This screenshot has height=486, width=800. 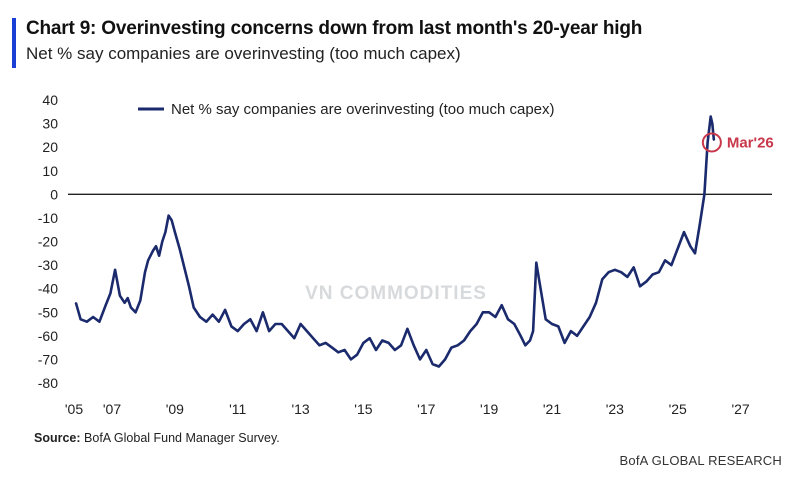 What do you see at coordinates (50, 171) in the screenshot?
I see `y-tick-label: 10` at bounding box center [50, 171].